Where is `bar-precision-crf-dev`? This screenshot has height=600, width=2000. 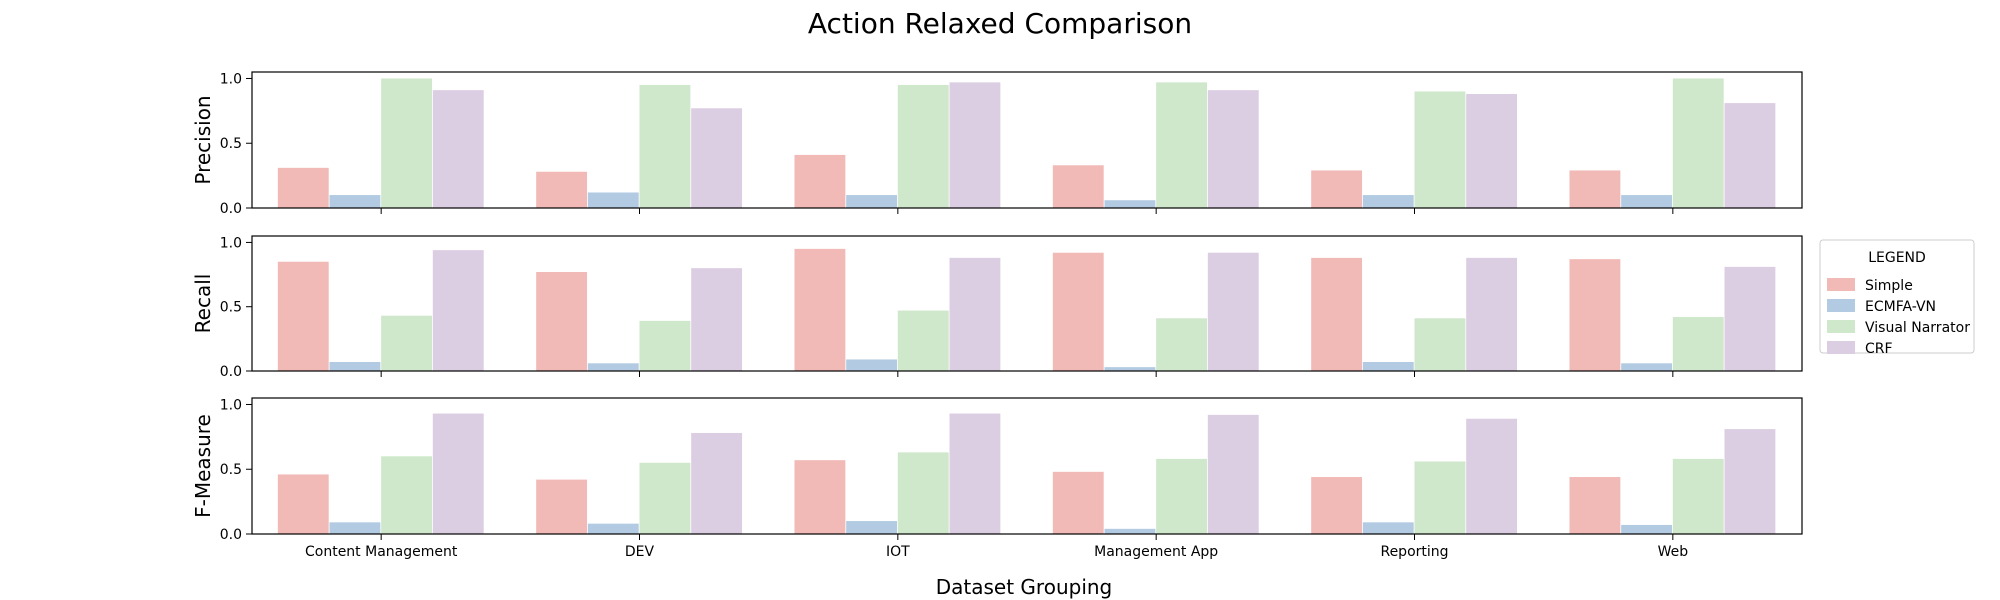 bar-precision-crf-dev is located at coordinates (717, 158).